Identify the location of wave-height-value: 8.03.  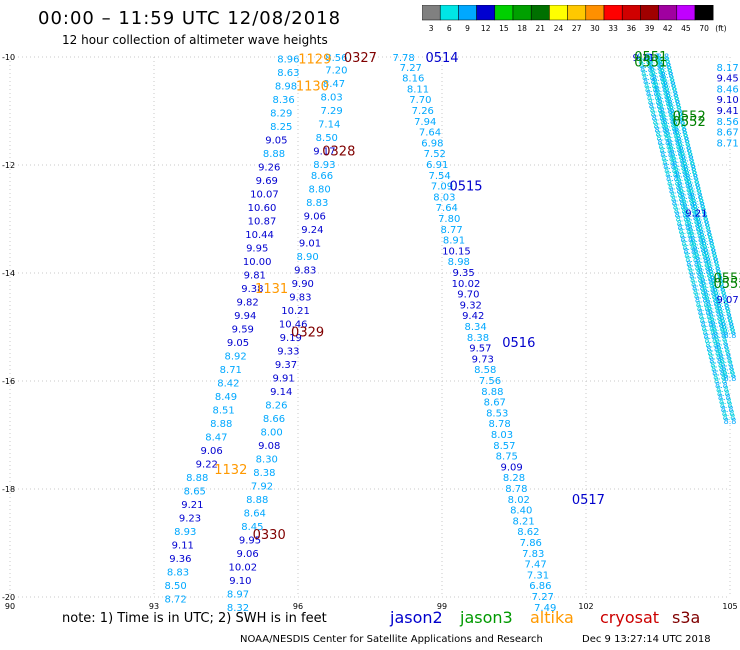
(331, 98).